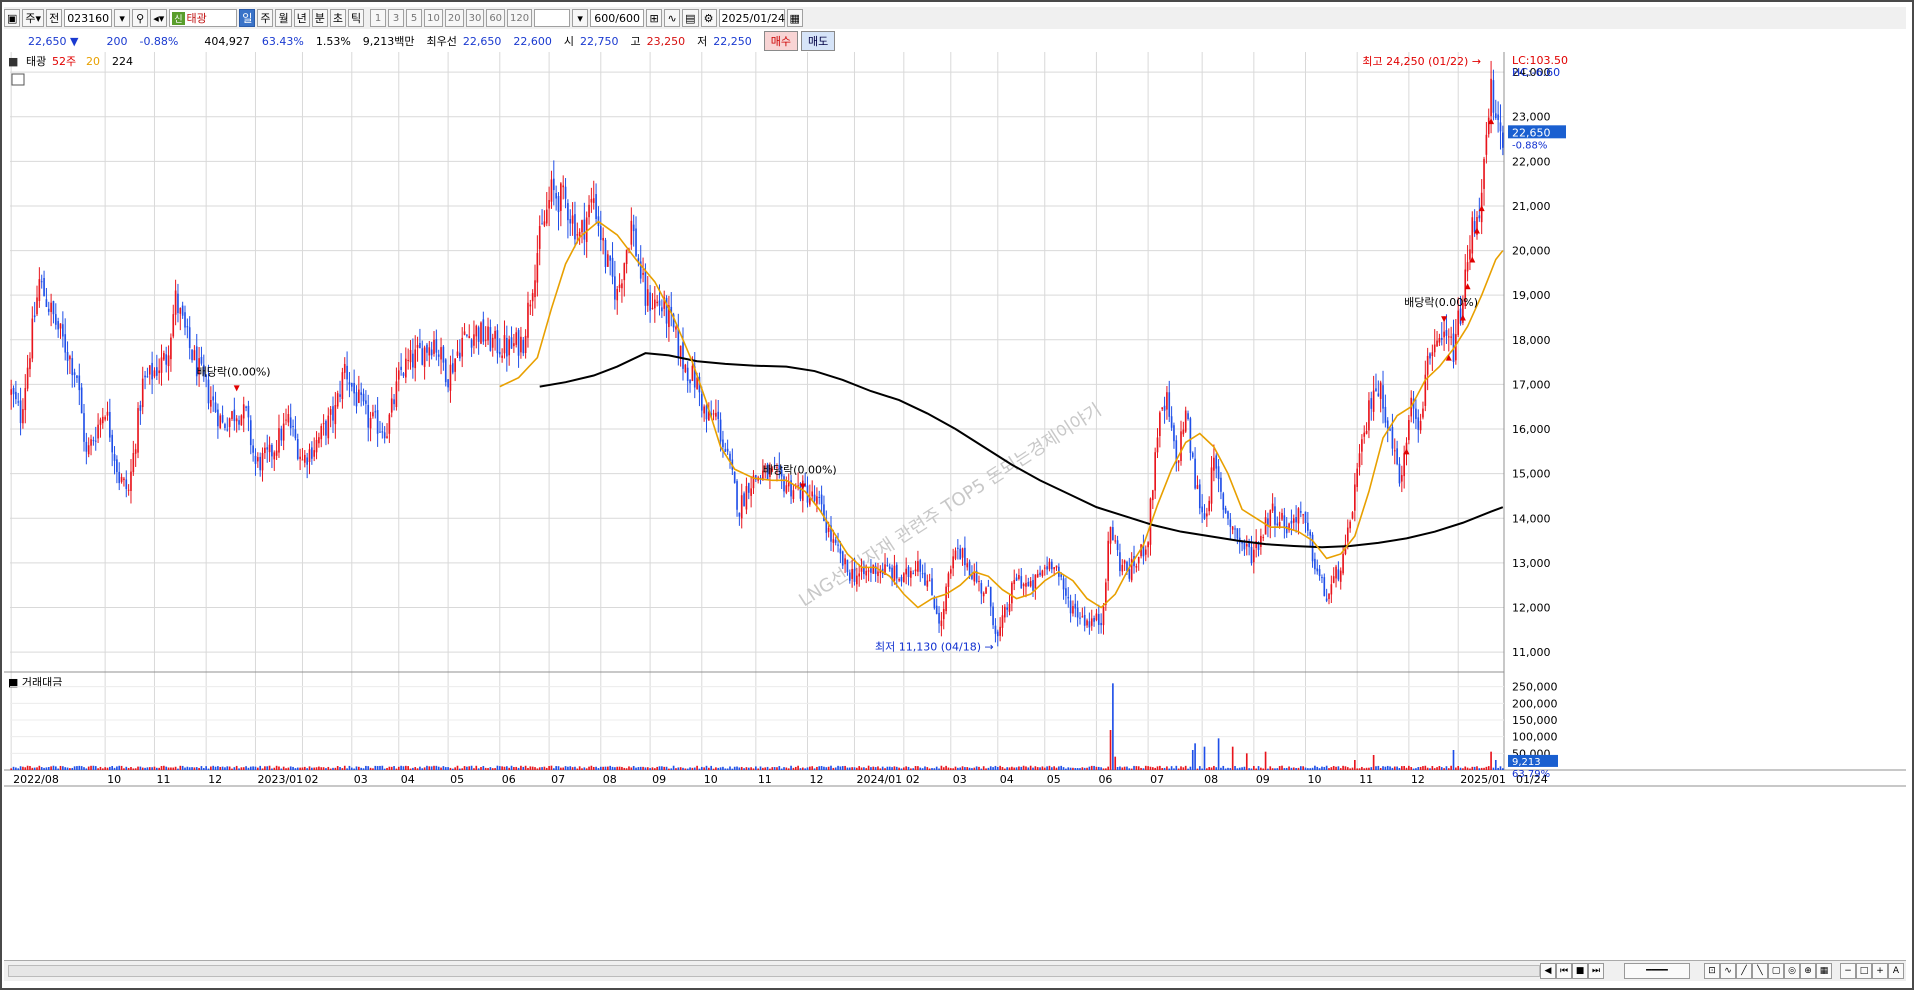  I want to click on hc-label: HC:-6.60, so click(1536, 72).